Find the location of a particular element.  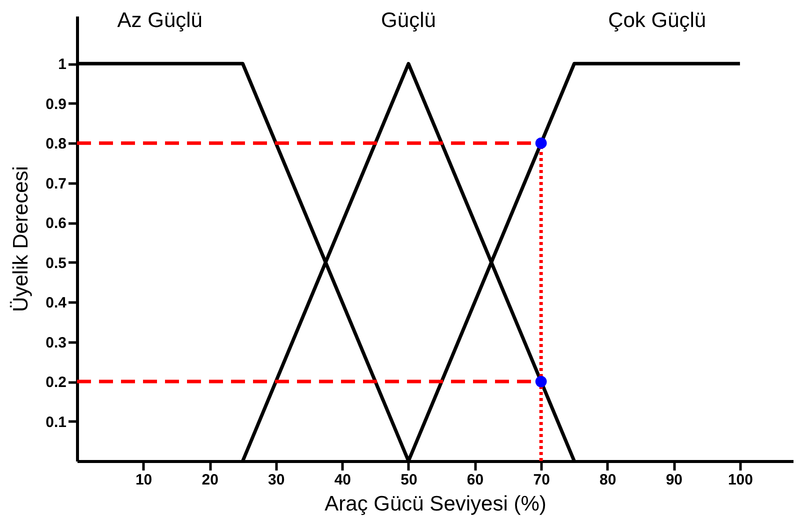

y-tick-label: 0.1 is located at coordinates (56, 422).